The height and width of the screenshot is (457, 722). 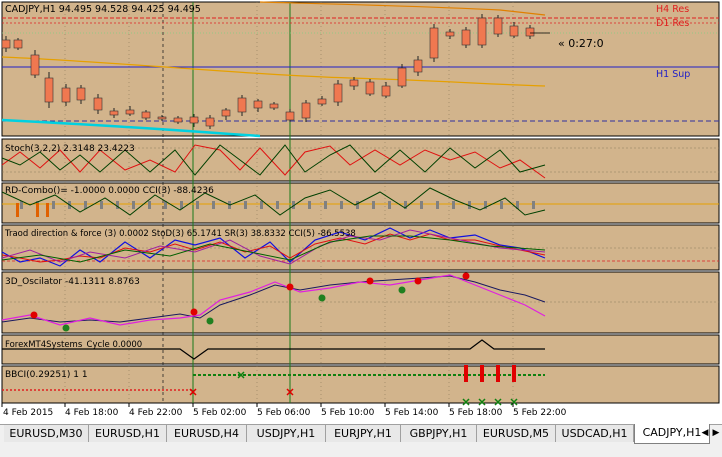 I want to click on rd-combo-panel, so click(x=360, y=203).